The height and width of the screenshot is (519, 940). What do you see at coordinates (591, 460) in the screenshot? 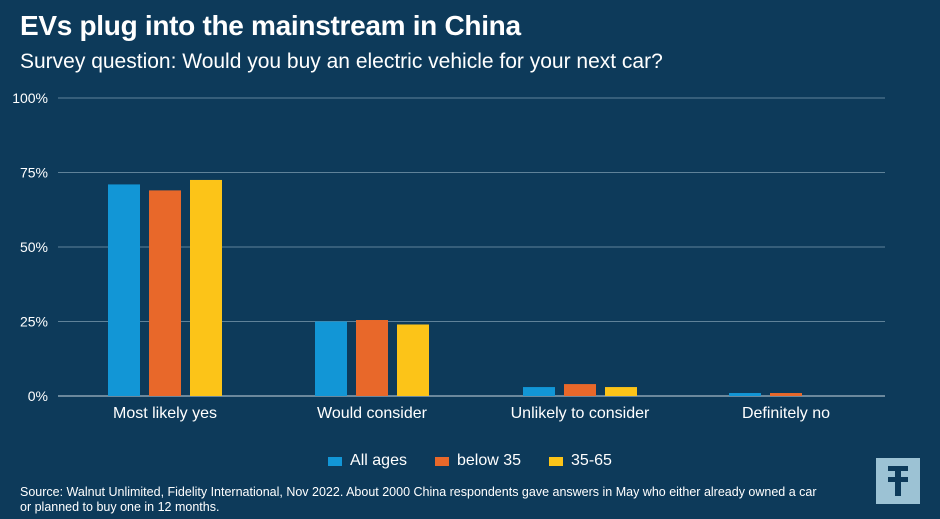
I see `legend-label-35-65: 35-65` at bounding box center [591, 460].